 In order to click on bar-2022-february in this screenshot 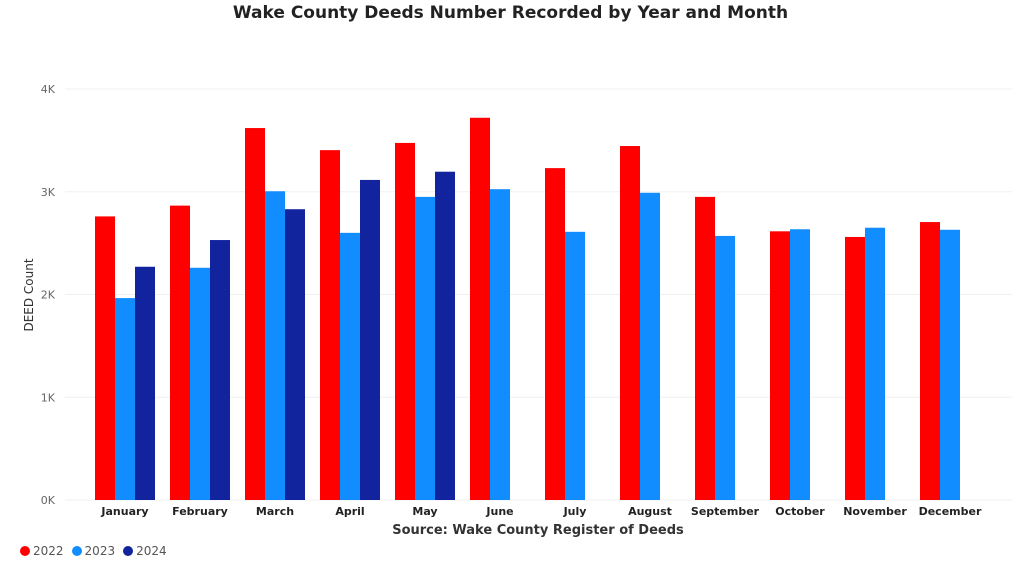, I will do `click(180, 352)`.